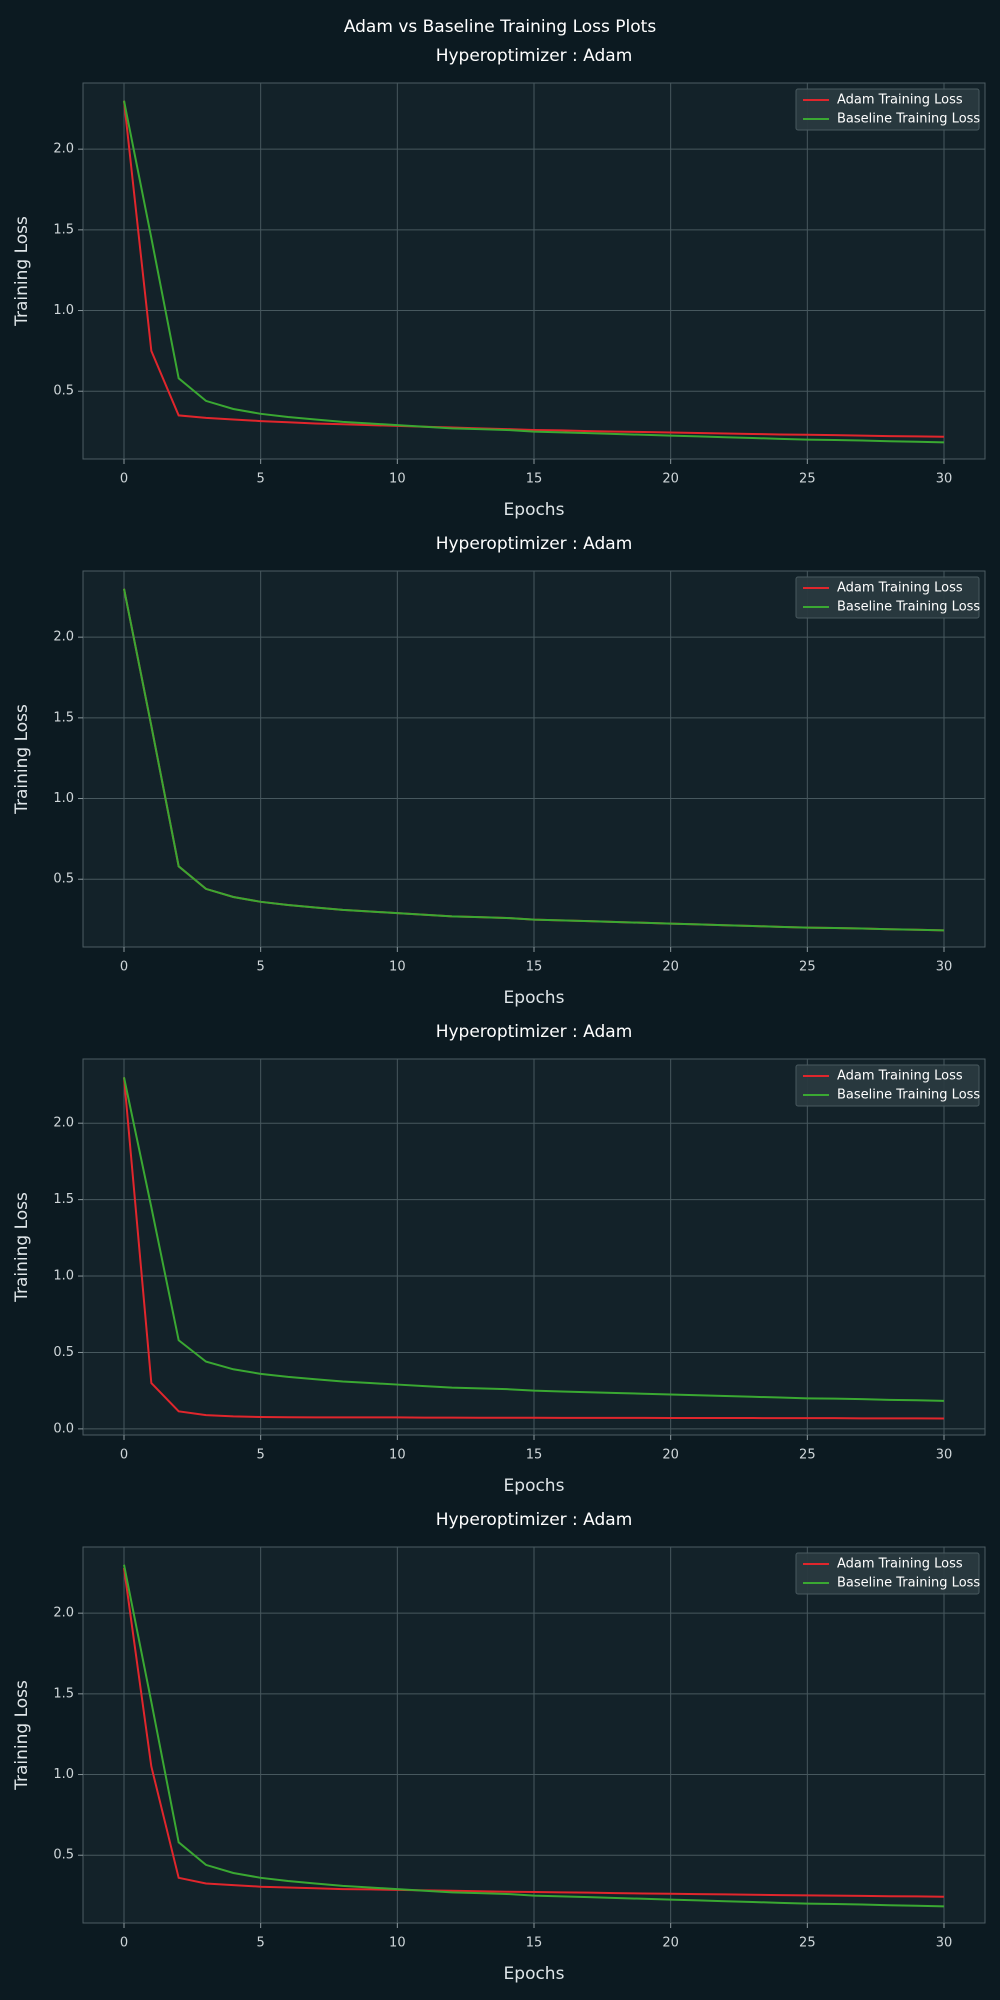 Image resolution: width=1000 pixels, height=2000 pixels. What do you see at coordinates (500, 27) in the screenshot?
I see `suptitle: Adam vs Baseline Training Loss Plots` at bounding box center [500, 27].